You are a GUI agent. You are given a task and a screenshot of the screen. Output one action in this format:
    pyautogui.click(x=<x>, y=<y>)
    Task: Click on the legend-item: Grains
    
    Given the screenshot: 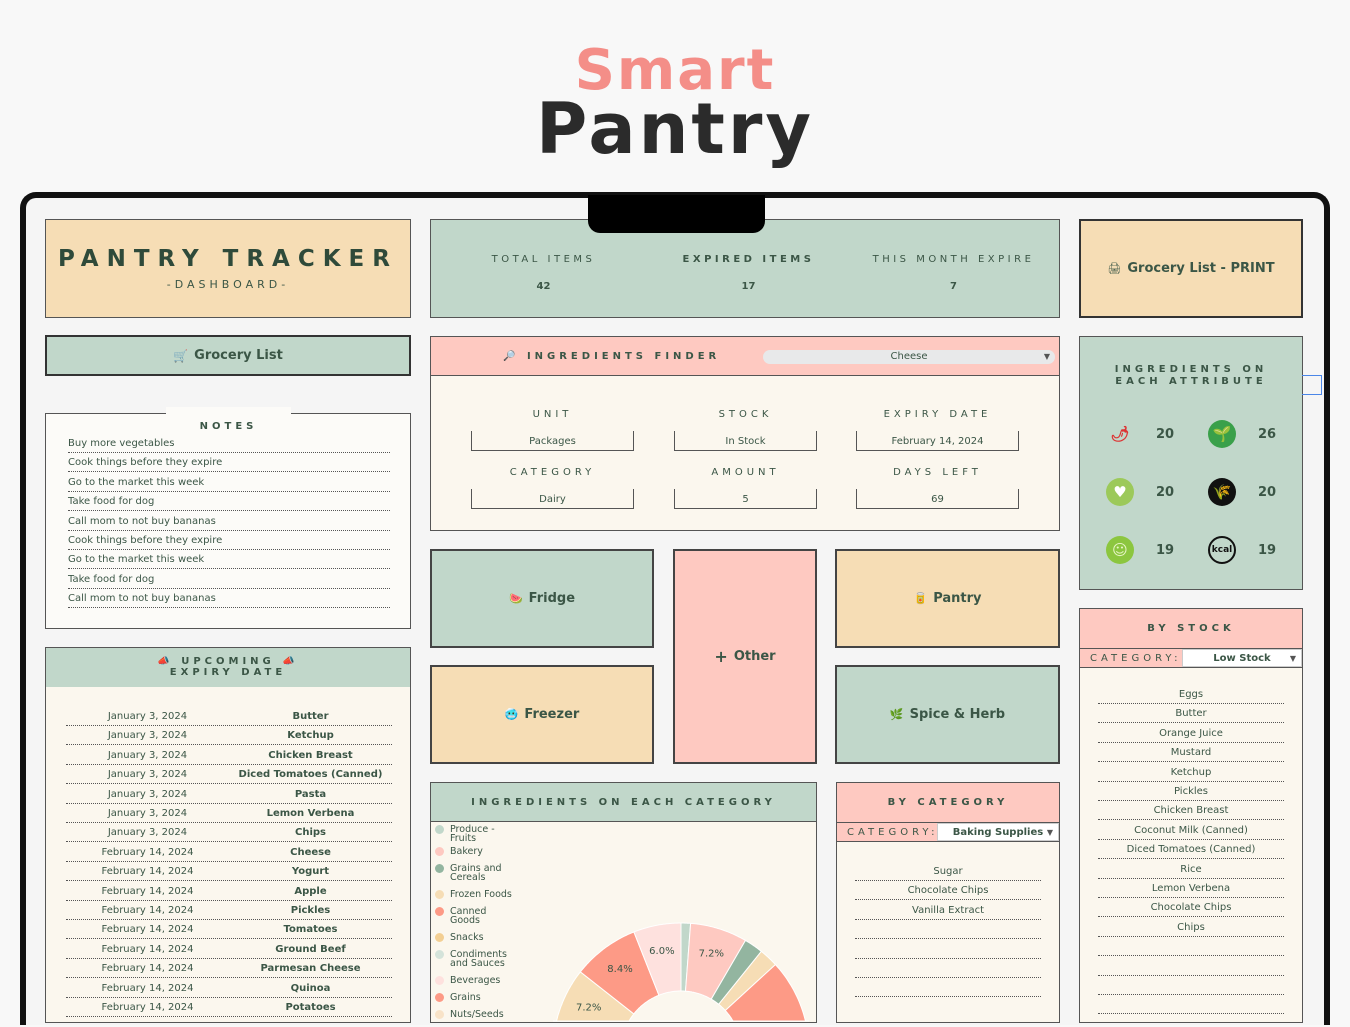 What is the action you would take?
    pyautogui.click(x=475, y=997)
    